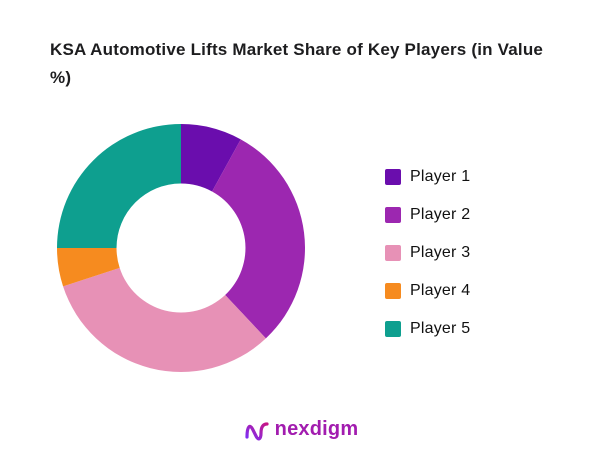 Image resolution: width=602 pixels, height=451 pixels. What do you see at coordinates (440, 214) in the screenshot?
I see `legend-label-player-2: Player 2` at bounding box center [440, 214].